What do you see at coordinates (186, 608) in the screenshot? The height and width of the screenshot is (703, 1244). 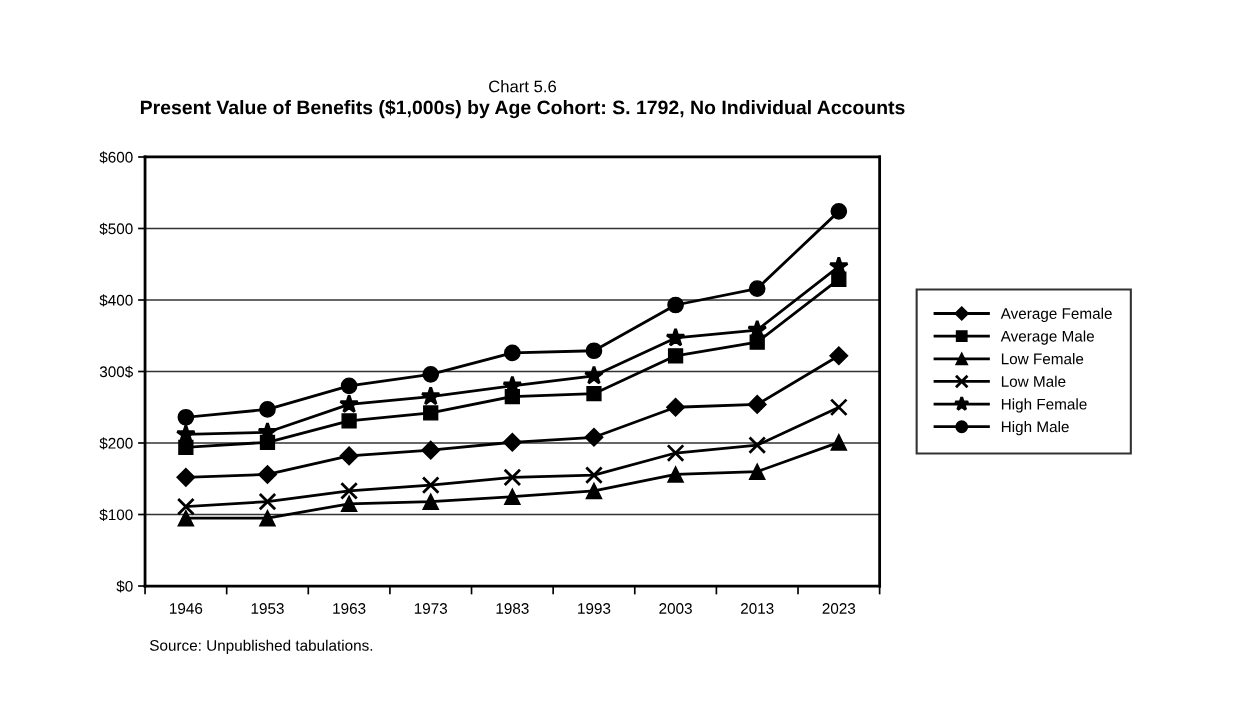 I see `x-tick-label: 1946` at bounding box center [186, 608].